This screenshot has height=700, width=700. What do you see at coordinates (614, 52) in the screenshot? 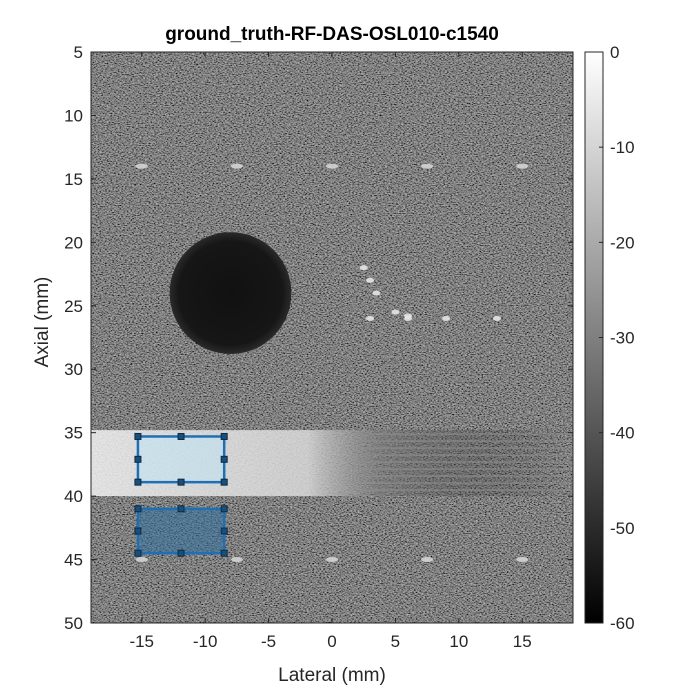
I see `colorbar-tick-label: 0` at bounding box center [614, 52].